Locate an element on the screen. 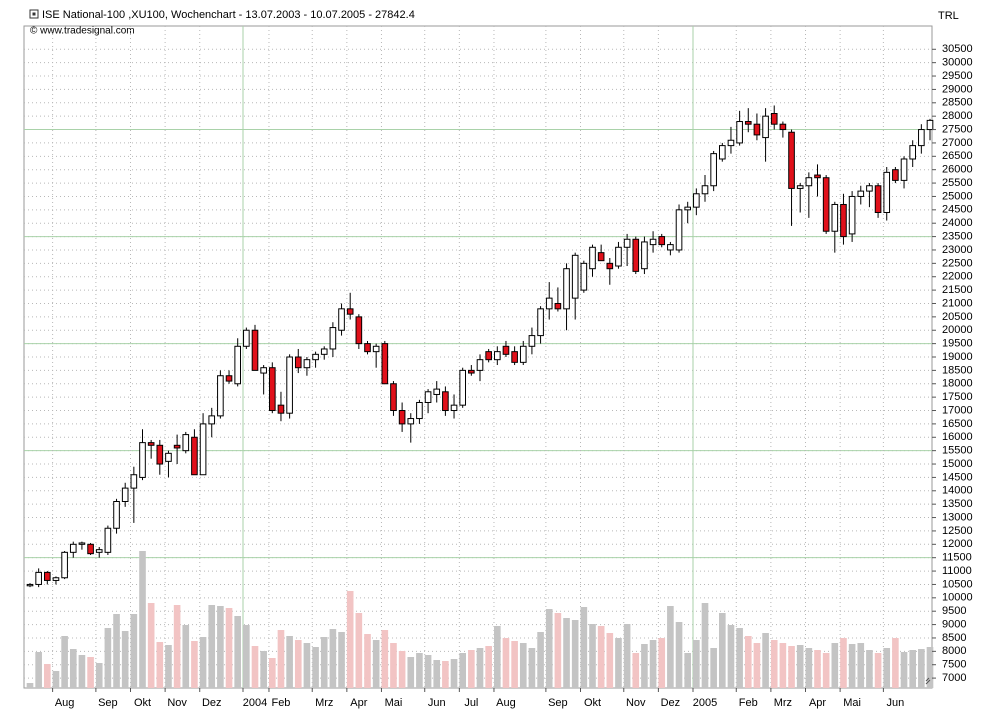  y-tick-label: 26500 is located at coordinates (957, 156).